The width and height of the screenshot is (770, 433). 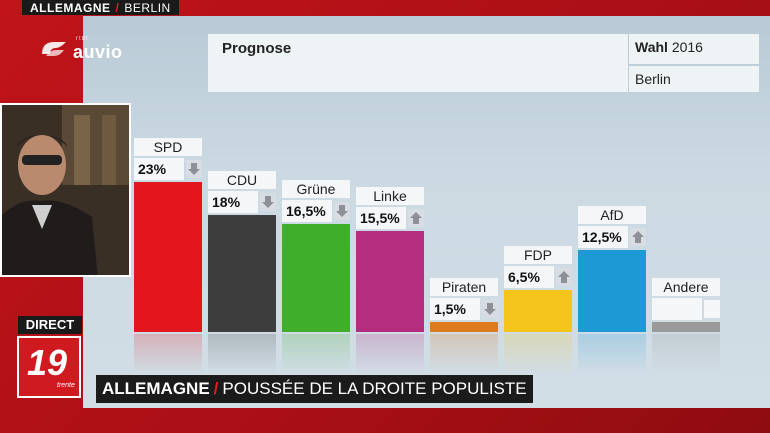 I want to click on channel-number: 19, so click(x=47, y=362).